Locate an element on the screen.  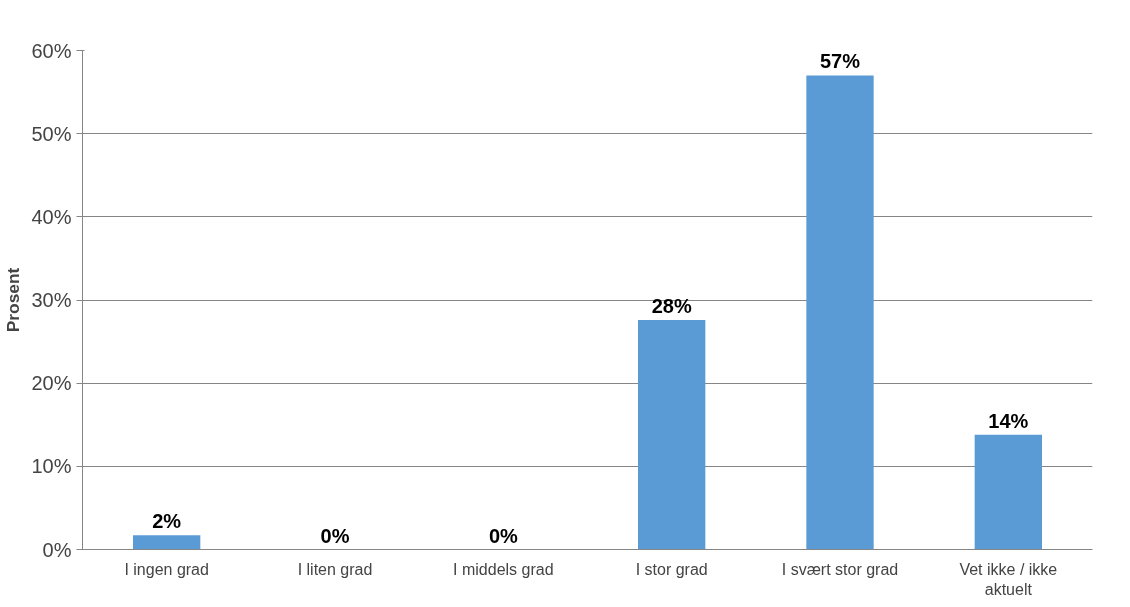
data-label: 57% is located at coordinates (840, 61).